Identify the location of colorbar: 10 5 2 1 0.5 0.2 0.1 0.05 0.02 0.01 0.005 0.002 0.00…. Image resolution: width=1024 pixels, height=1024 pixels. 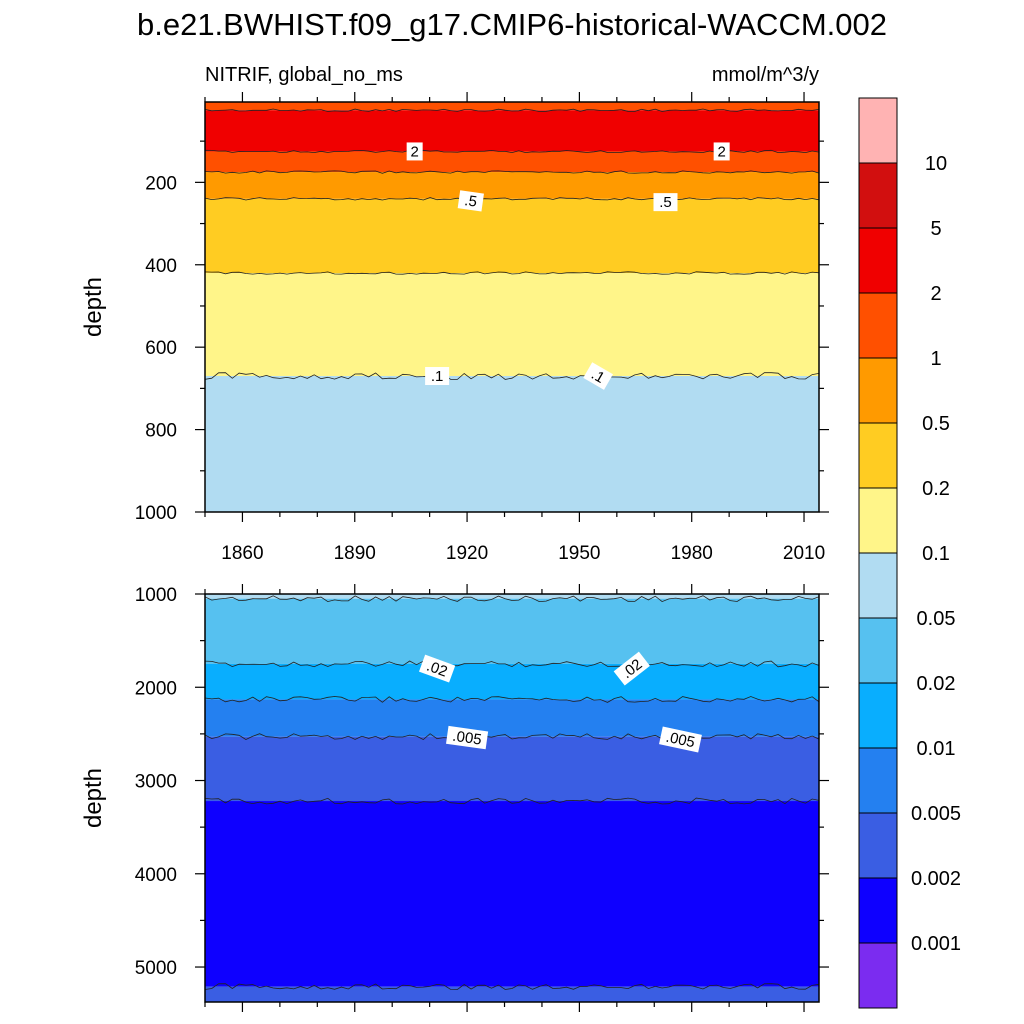
(909, 553).